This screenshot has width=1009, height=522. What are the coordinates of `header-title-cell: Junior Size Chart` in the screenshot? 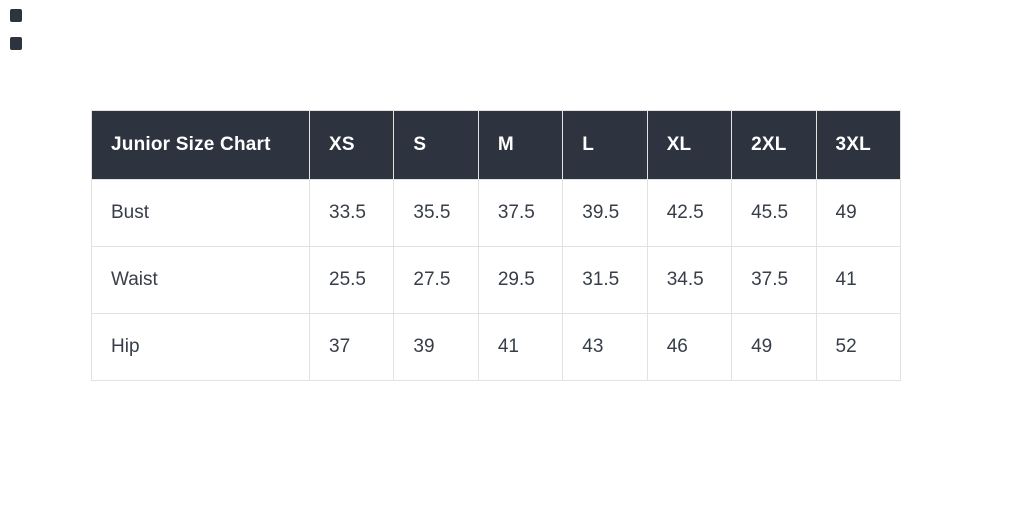 It's located at (200, 145).